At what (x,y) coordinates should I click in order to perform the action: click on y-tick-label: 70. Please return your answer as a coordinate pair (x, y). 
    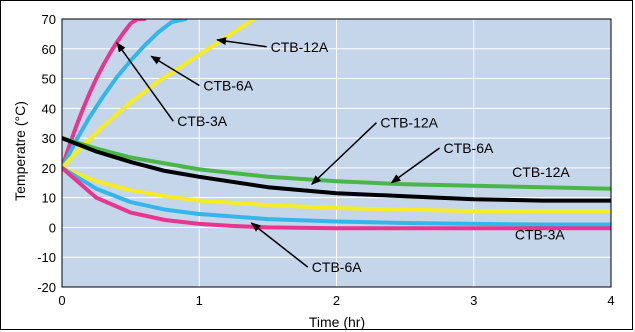
    Looking at the image, I should click on (49, 19).